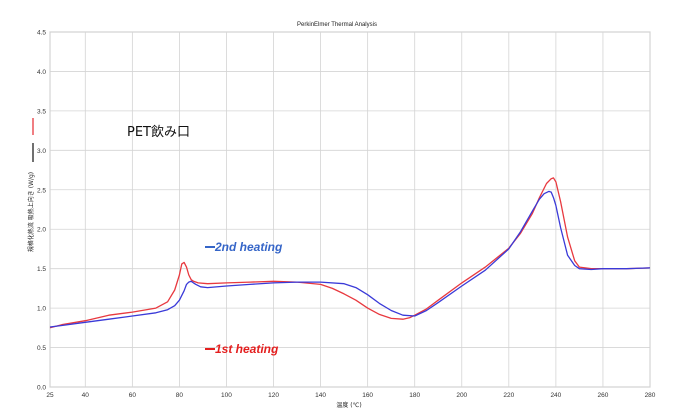 The height and width of the screenshot is (419, 680). Describe the element at coordinates (50, 395) in the screenshot. I see `x-tick-label: 25` at that location.